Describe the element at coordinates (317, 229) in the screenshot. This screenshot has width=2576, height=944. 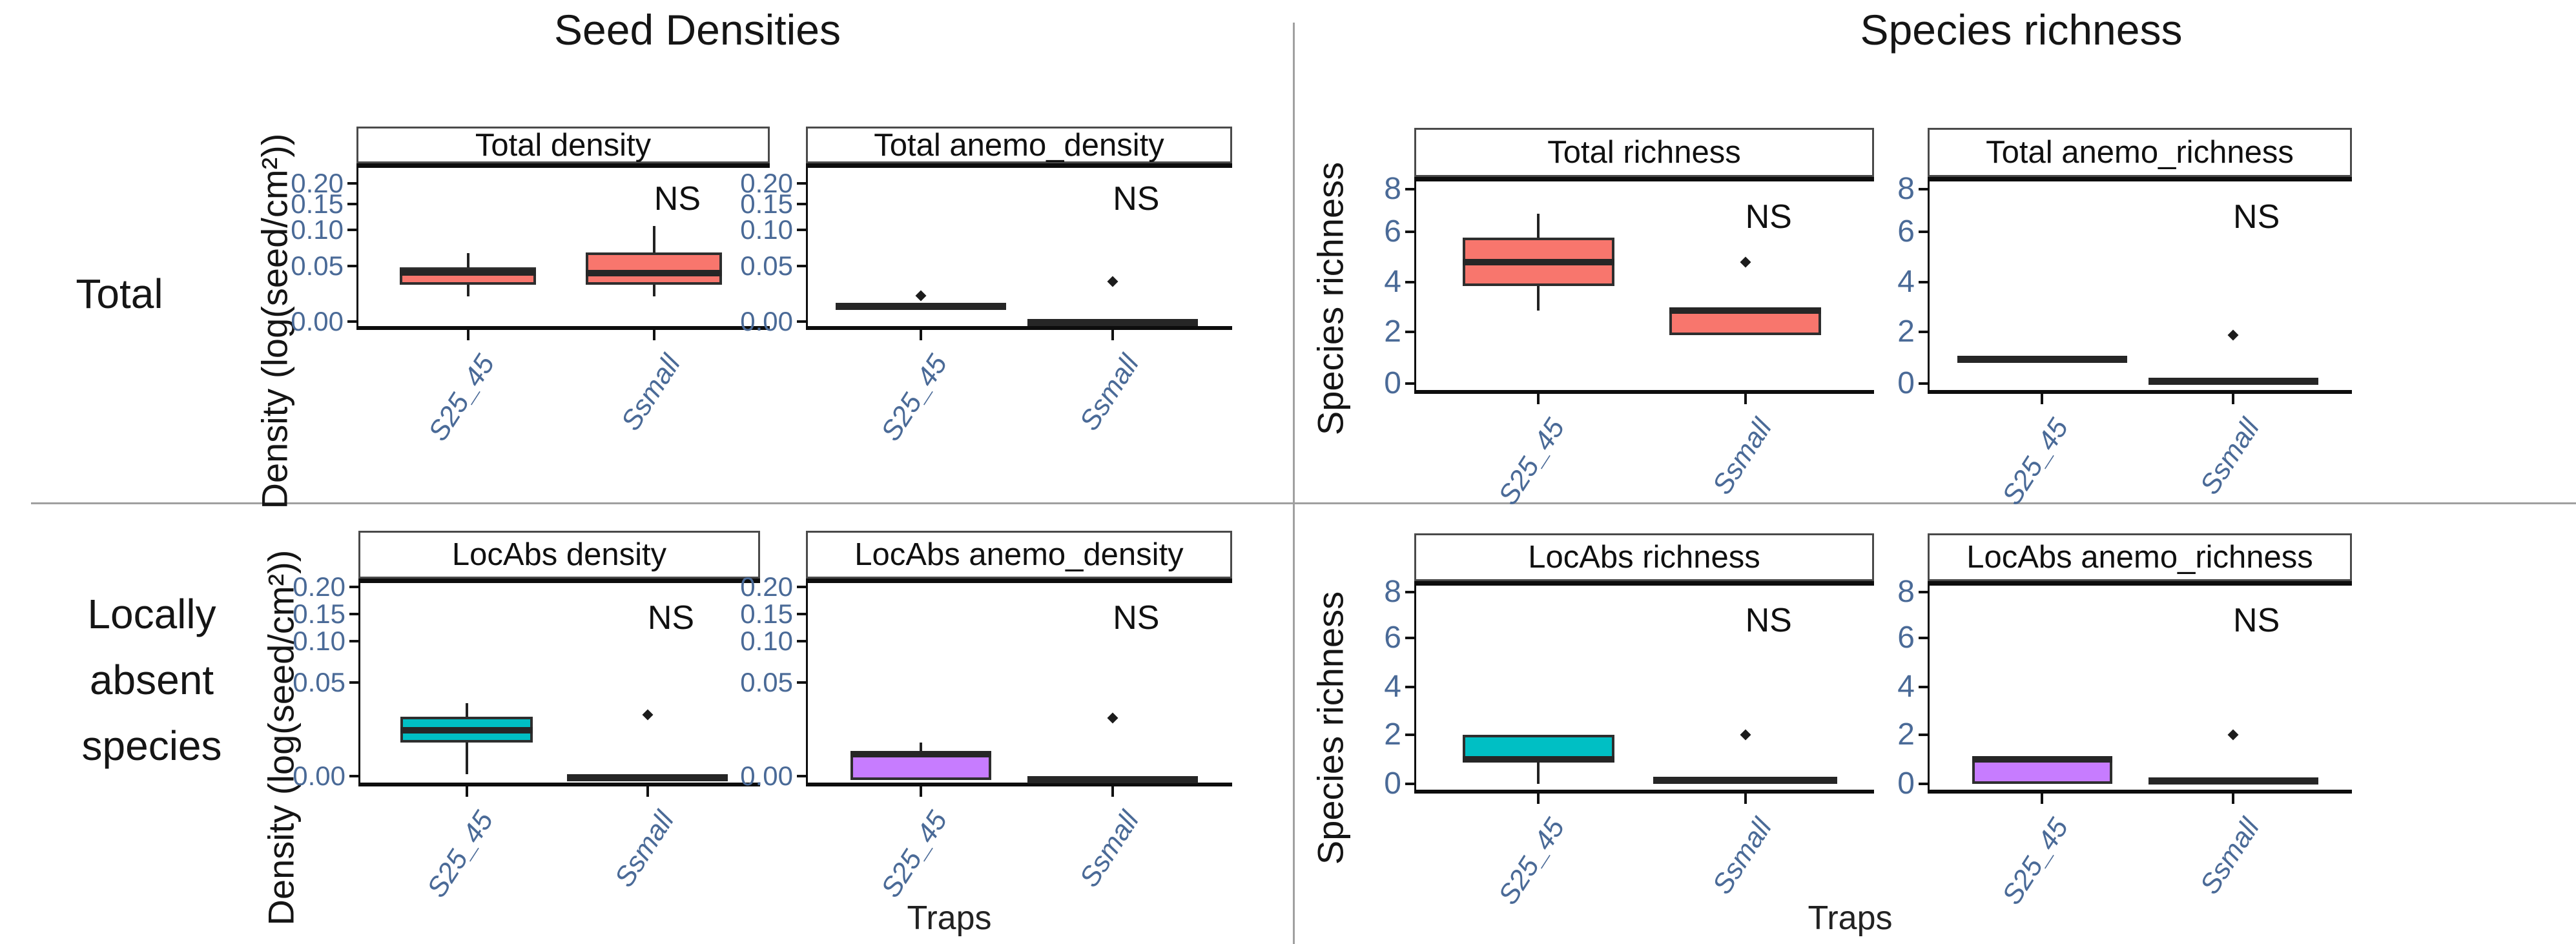
I see `y-tick-label-total-density: 0.10` at that location.